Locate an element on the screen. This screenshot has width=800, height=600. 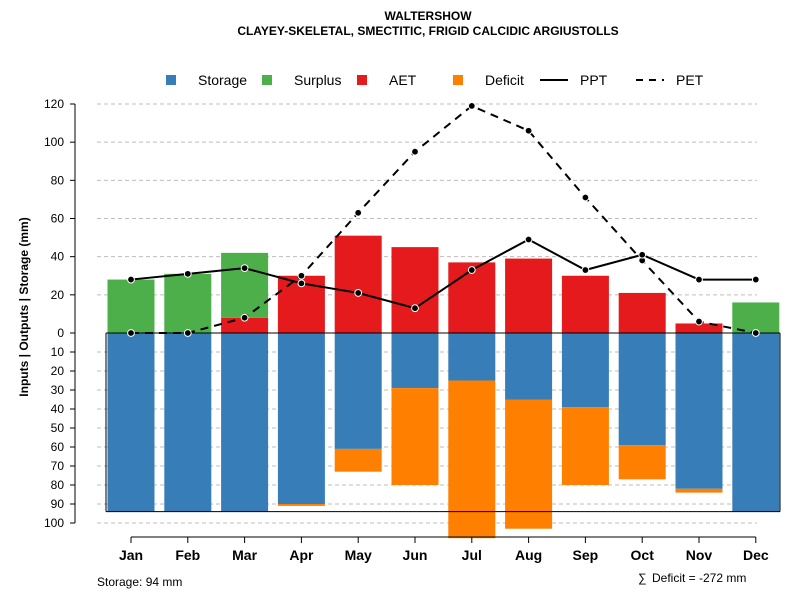
chart-title: WALTERSHOW is located at coordinates (428, 16).